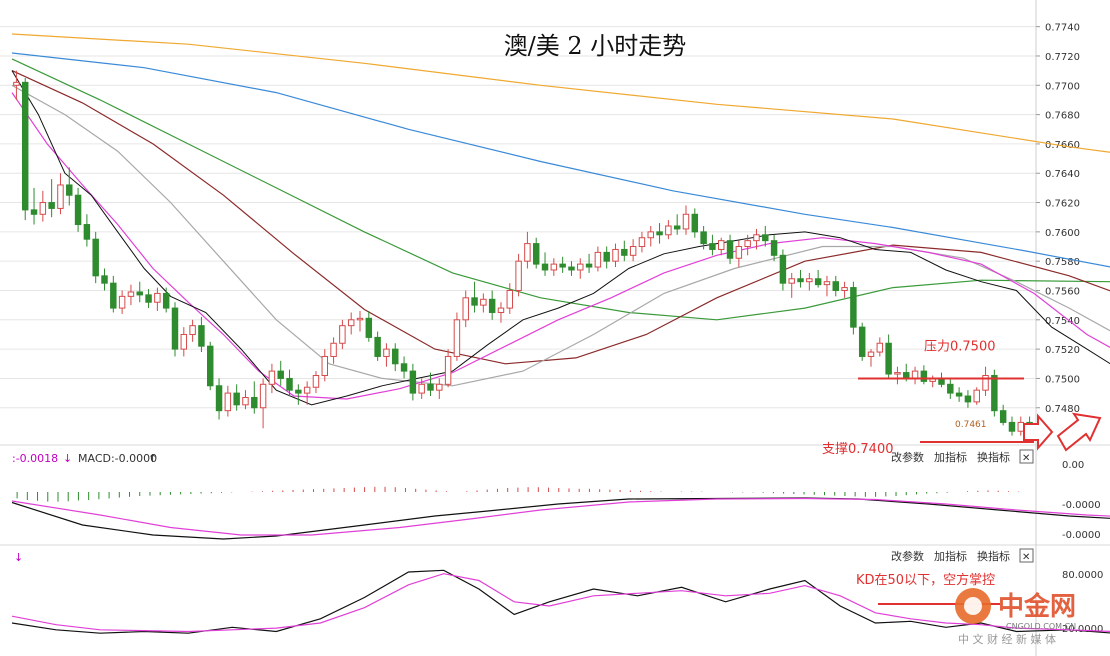  I want to click on price-tick-label: 0.7720, so click(1062, 57).